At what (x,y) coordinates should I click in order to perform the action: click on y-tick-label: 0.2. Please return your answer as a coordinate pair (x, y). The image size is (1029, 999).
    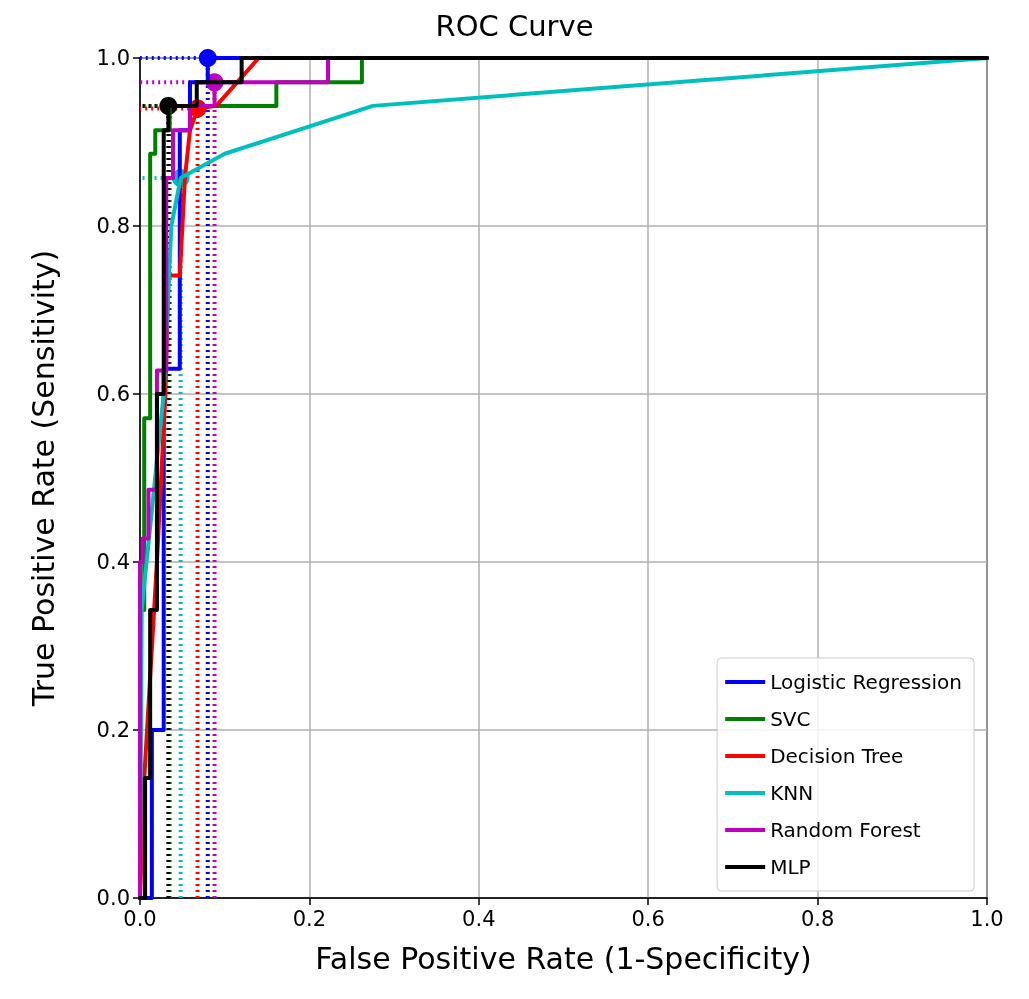
    Looking at the image, I should click on (113, 730).